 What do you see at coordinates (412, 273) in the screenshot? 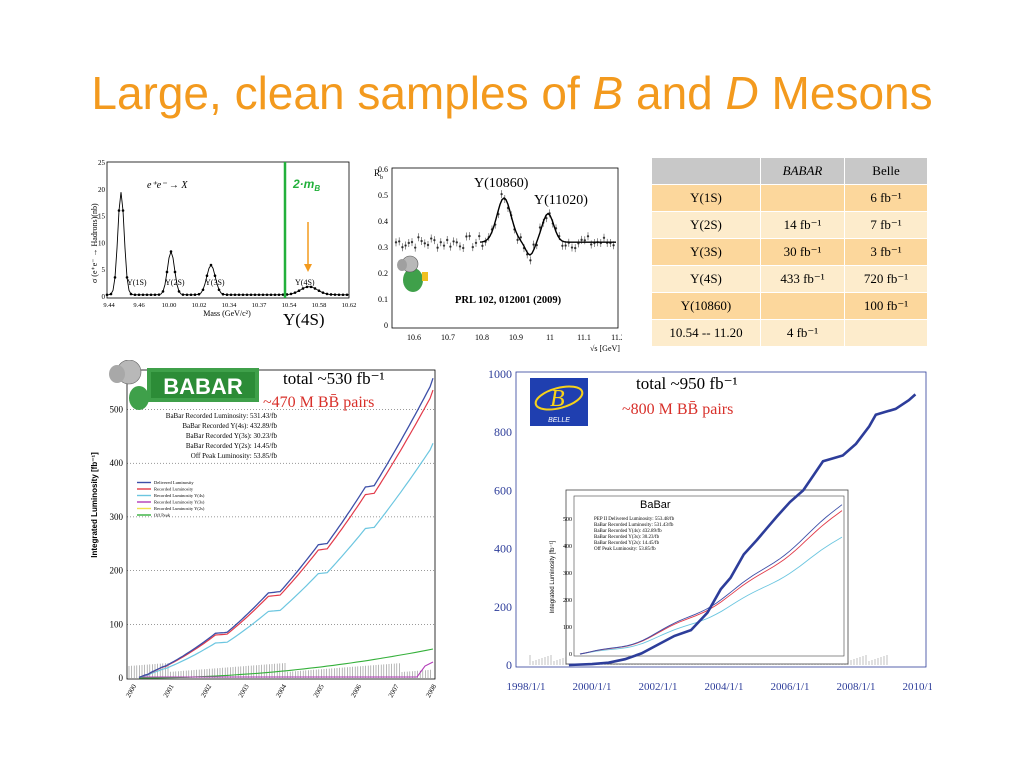
I see `babar-elephant-icon` at bounding box center [412, 273].